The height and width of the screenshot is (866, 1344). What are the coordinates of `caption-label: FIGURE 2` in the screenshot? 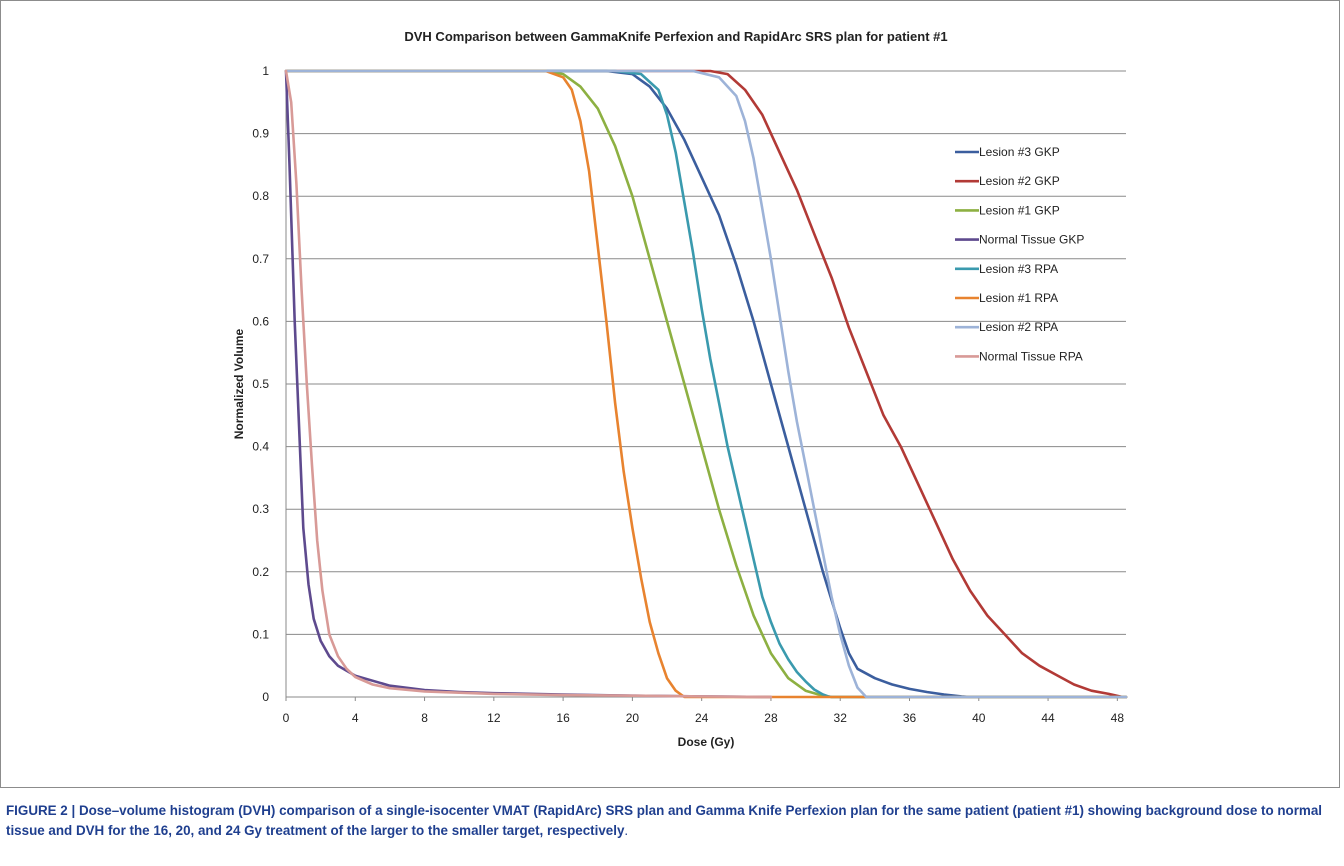 It's located at (37, 810).